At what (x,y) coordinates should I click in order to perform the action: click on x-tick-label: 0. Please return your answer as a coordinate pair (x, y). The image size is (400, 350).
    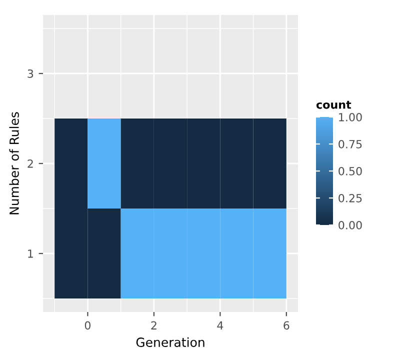
    Looking at the image, I should click on (87, 325).